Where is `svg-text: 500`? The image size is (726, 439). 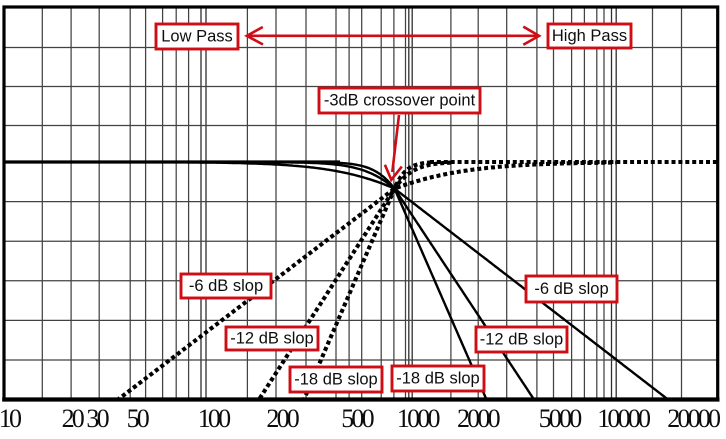 svg-text: 500 is located at coordinates (357, 418).